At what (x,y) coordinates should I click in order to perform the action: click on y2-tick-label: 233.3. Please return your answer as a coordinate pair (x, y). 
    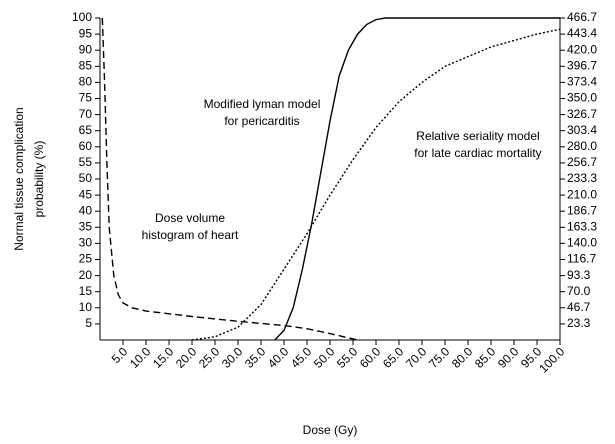
    Looking at the image, I should click on (582, 178).